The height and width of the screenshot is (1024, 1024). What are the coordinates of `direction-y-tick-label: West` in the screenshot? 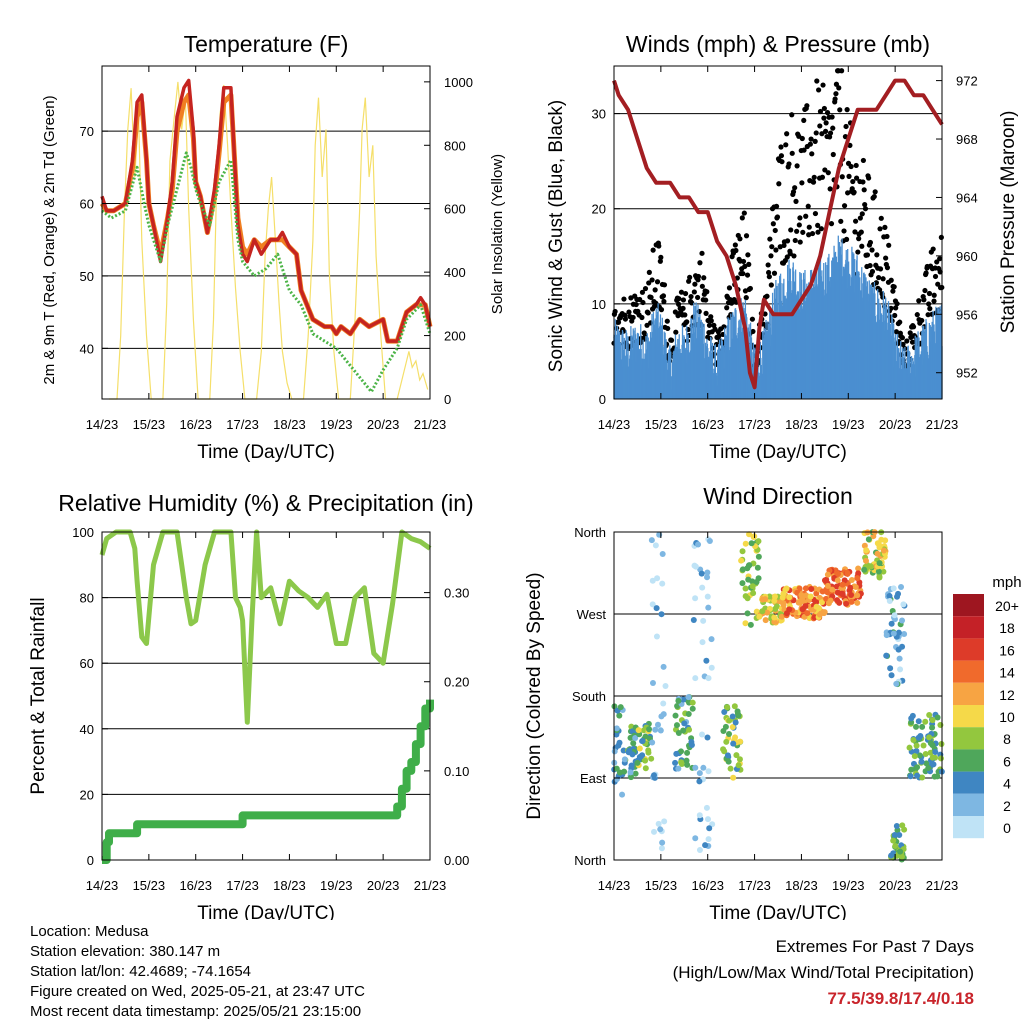 It's located at (592, 614).